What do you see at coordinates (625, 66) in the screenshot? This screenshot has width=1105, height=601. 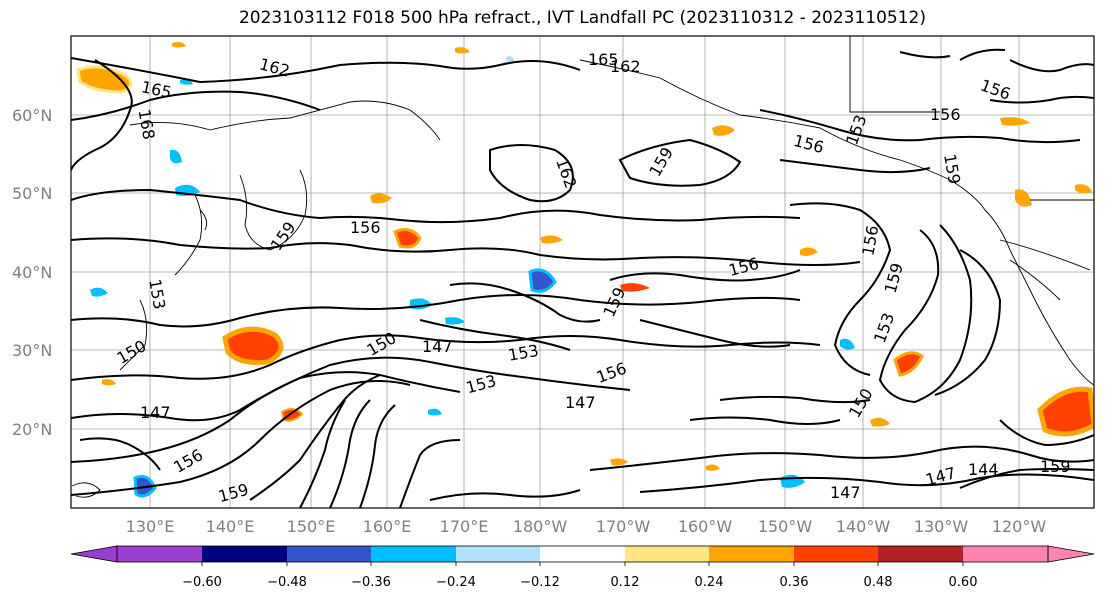 I see `contour-label: 162` at bounding box center [625, 66].